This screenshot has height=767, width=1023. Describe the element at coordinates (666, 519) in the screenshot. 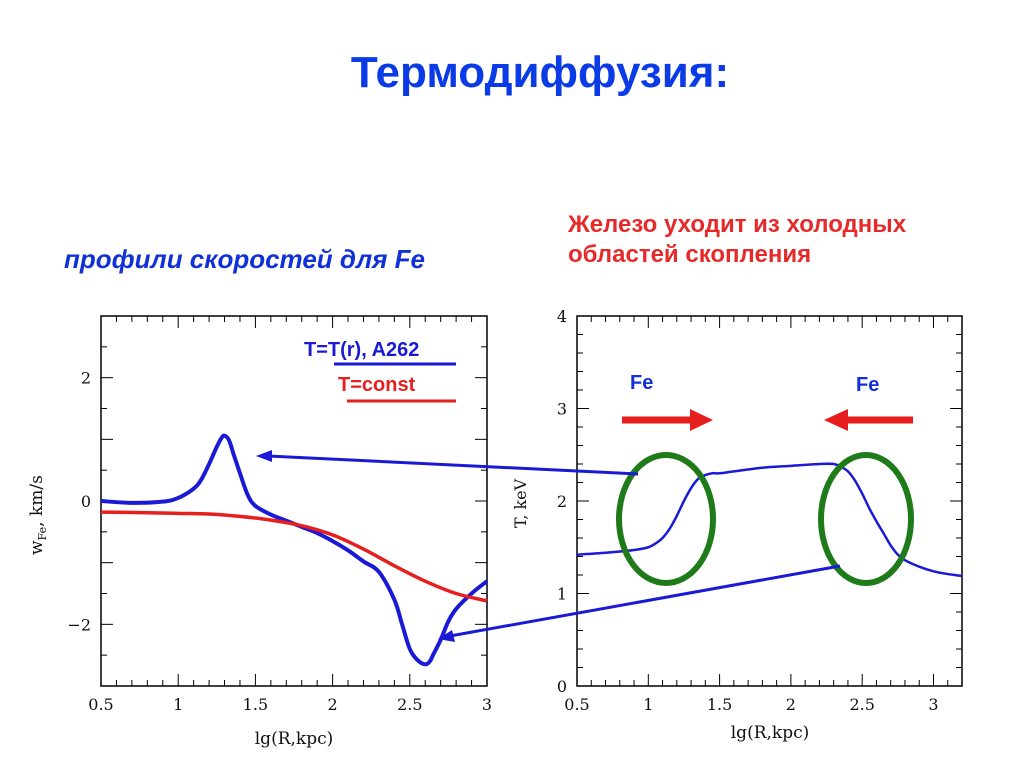

I see `highlight-ellipse-left` at that location.